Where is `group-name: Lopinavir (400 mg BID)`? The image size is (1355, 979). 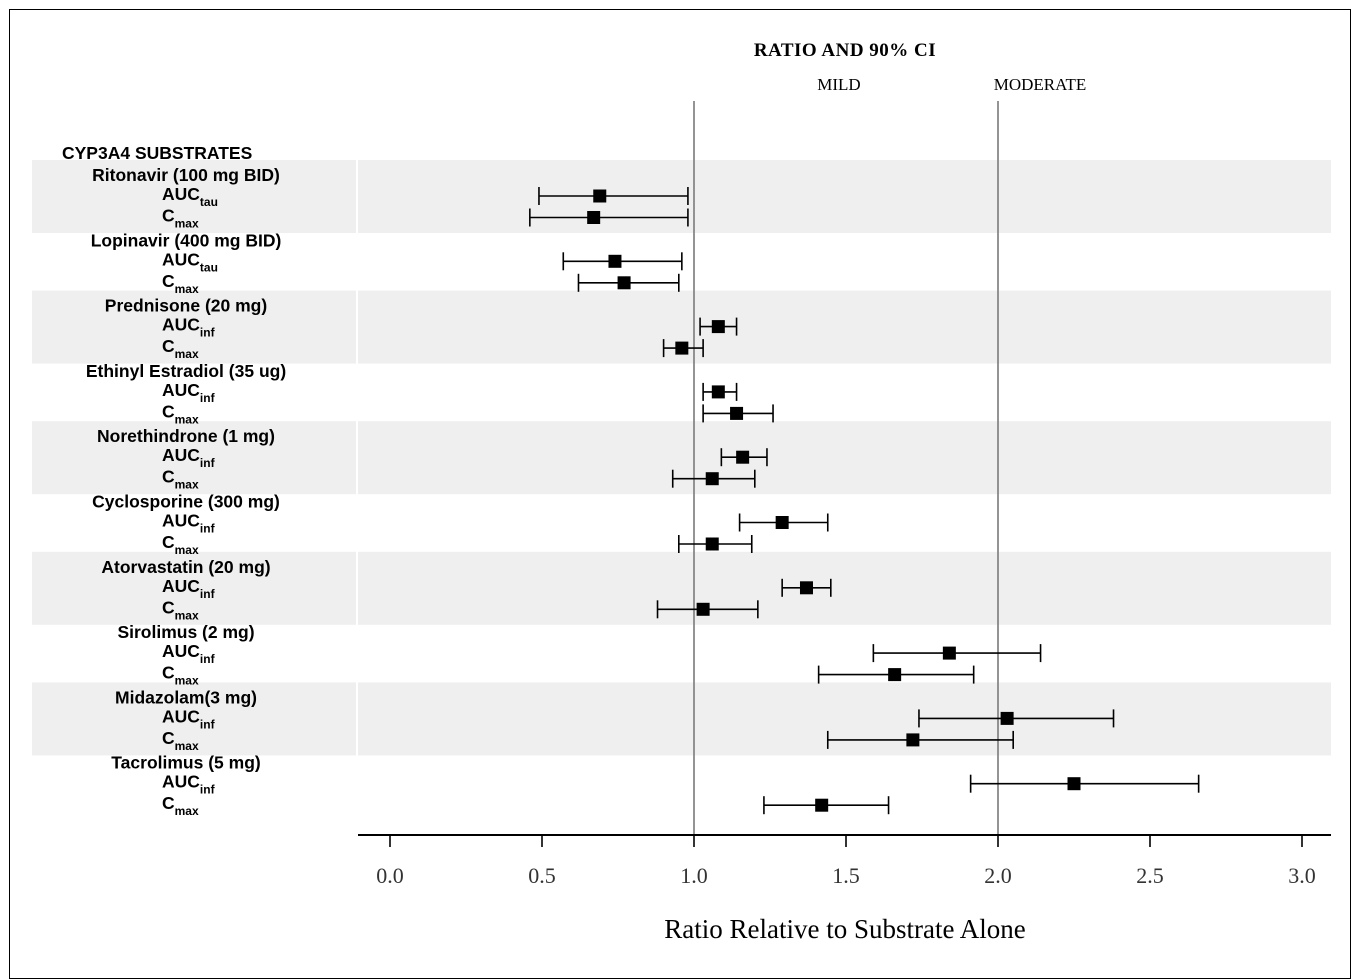 group-name: Lopinavir (400 mg BID) is located at coordinates (186, 240).